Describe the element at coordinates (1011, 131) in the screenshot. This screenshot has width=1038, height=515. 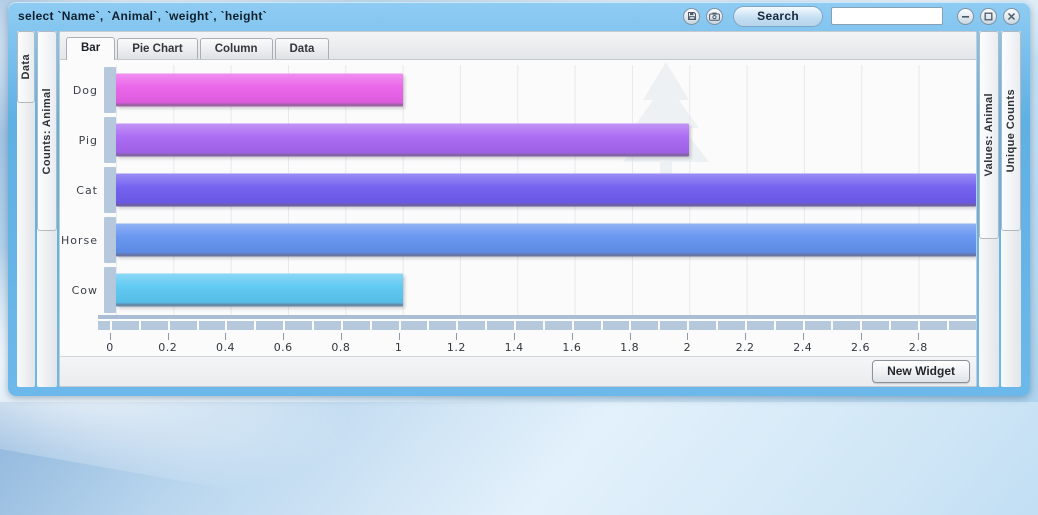
I see `sidebar-tab-unique-counts: Unique Counts` at that location.